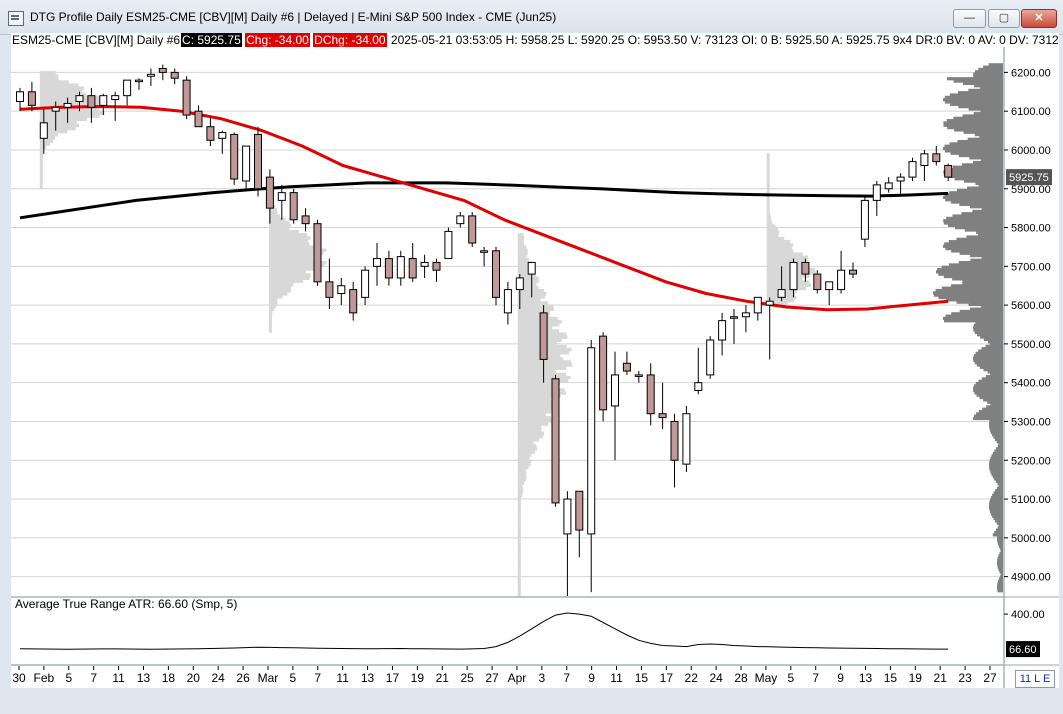 The height and width of the screenshot is (714, 1063). What do you see at coordinates (1031, 461) in the screenshot?
I see `y-tick-label: 5200.00` at bounding box center [1031, 461].